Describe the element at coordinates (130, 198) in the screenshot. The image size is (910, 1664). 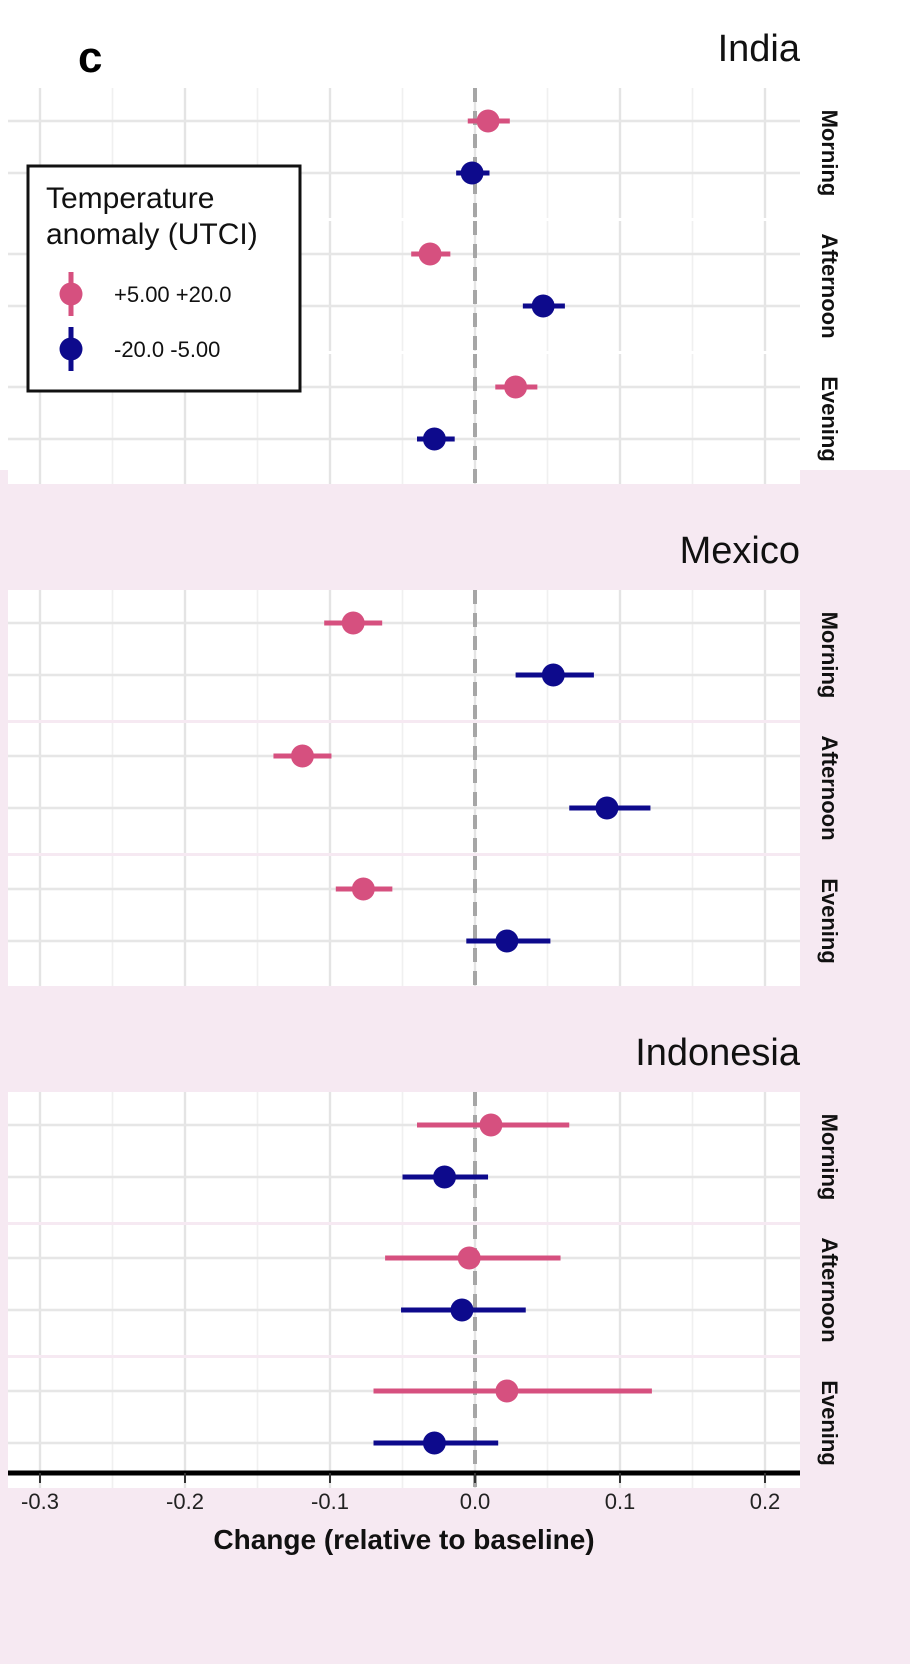
I see `legend-title: Temperature` at that location.